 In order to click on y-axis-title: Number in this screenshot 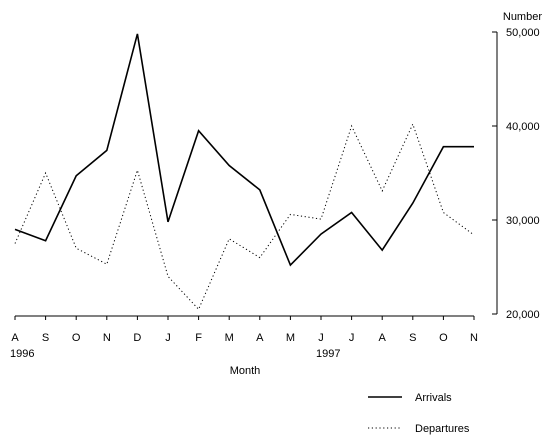, I will do `click(522, 17)`.